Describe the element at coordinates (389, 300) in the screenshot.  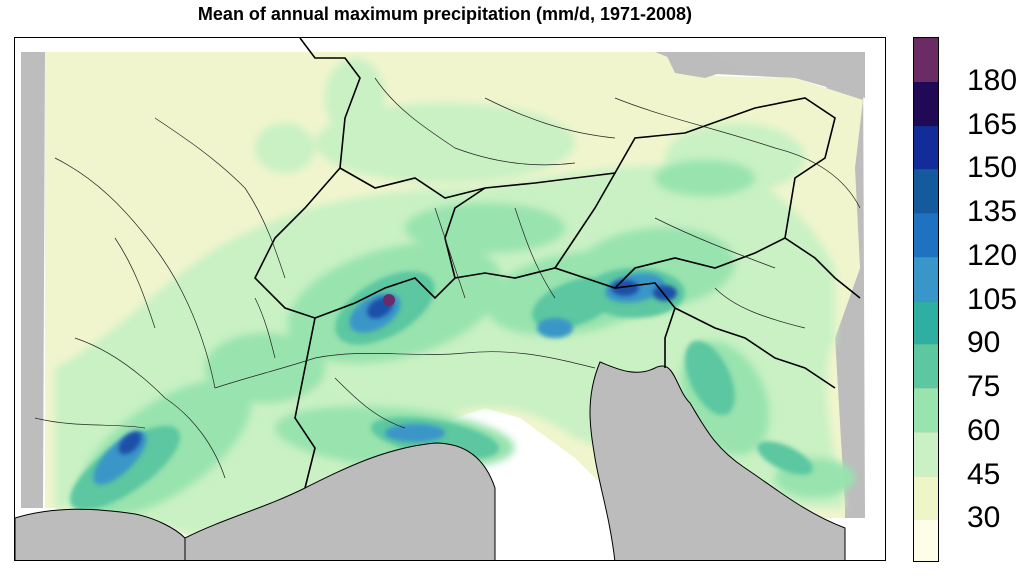
I see `max-cell` at that location.